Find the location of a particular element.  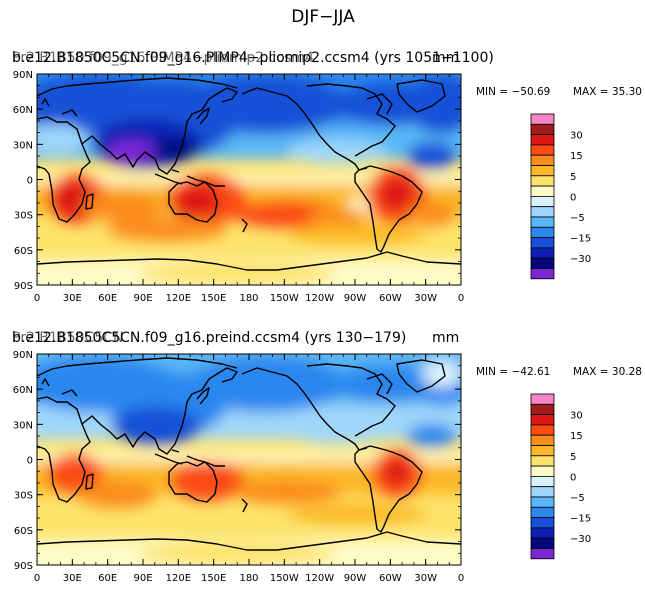

y-tick-label: 60N is located at coordinates (23, 390).